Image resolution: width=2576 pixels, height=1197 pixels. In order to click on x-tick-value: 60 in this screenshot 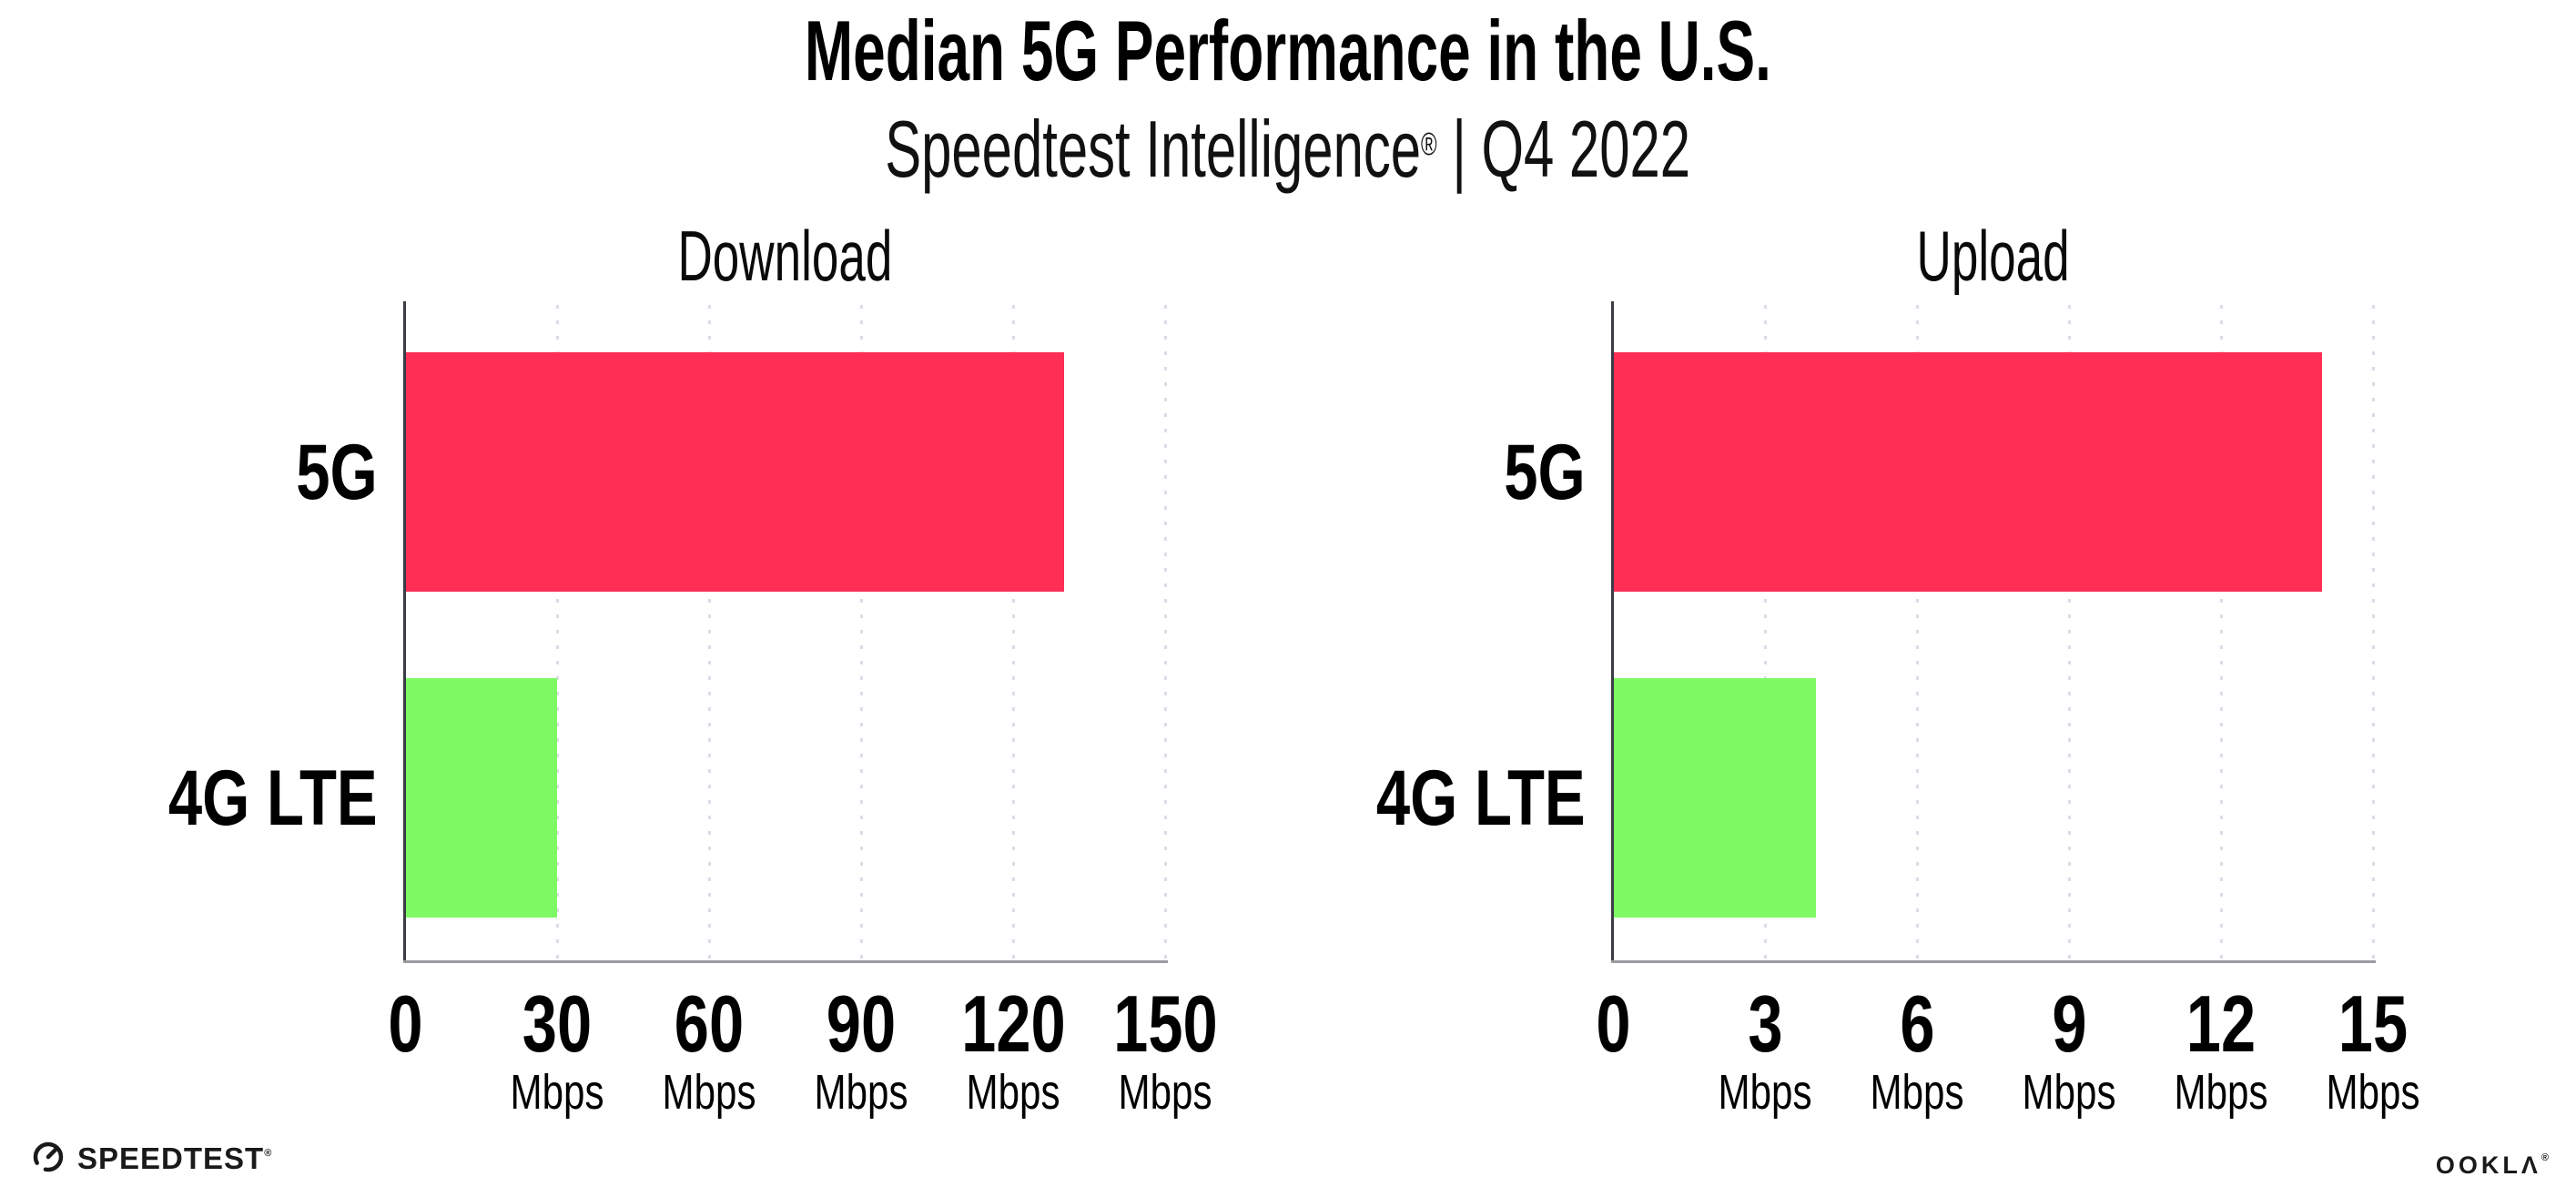, I will do `click(709, 1024)`.